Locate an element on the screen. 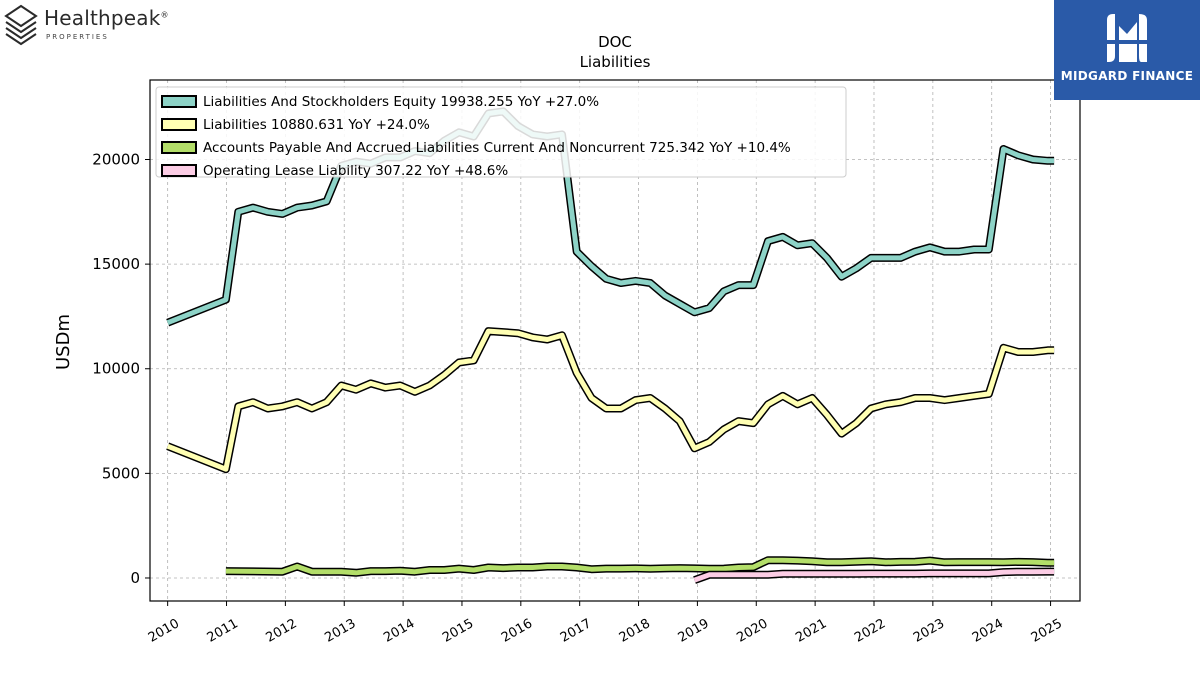  x-tick-label: 2020 is located at coordinates (752, 631).